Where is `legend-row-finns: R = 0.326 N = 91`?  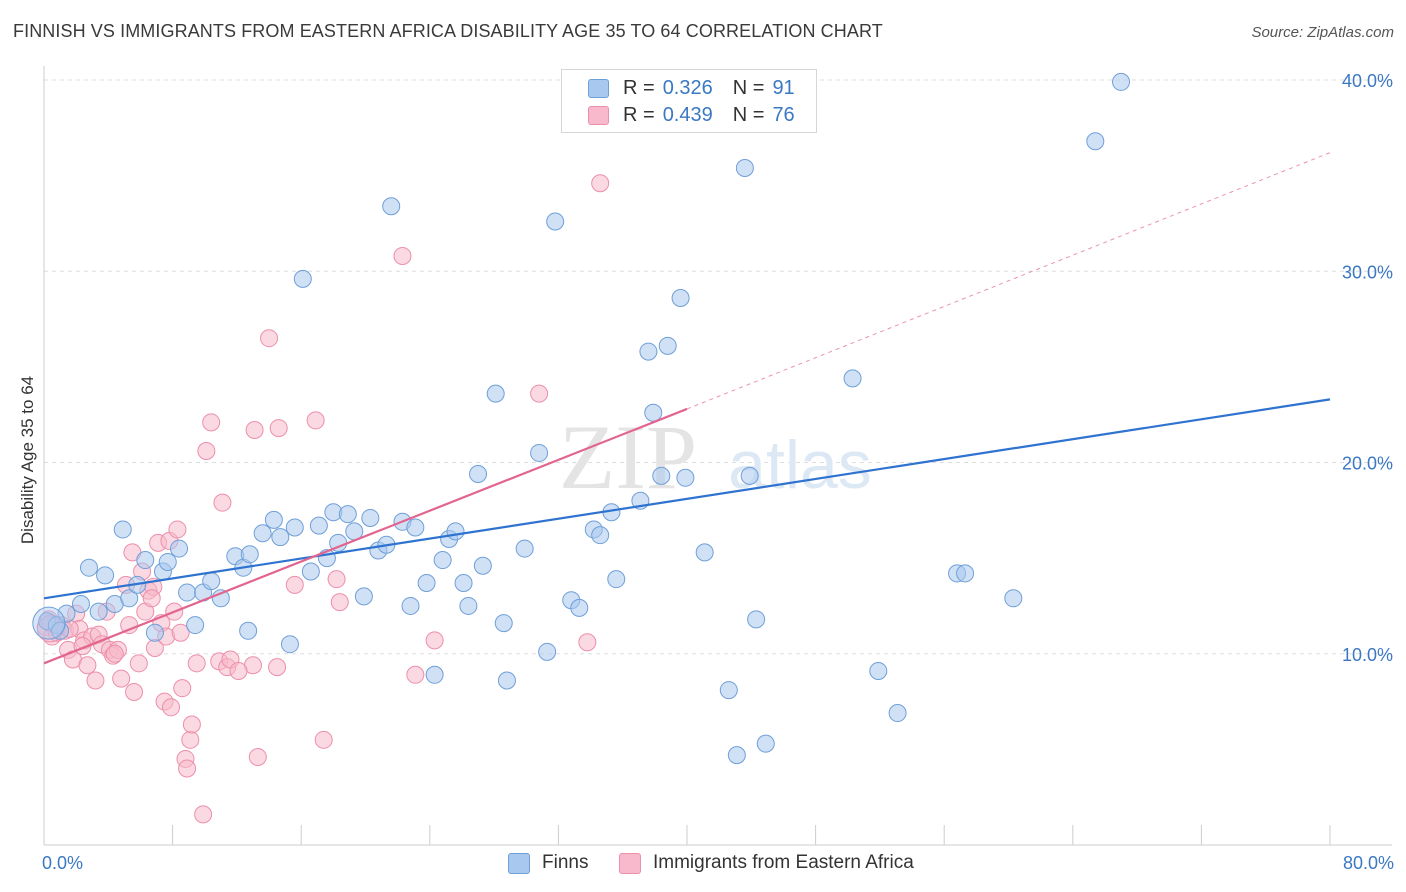 legend-row-finns: R = 0.326 N = 91 is located at coordinates (678, 88).